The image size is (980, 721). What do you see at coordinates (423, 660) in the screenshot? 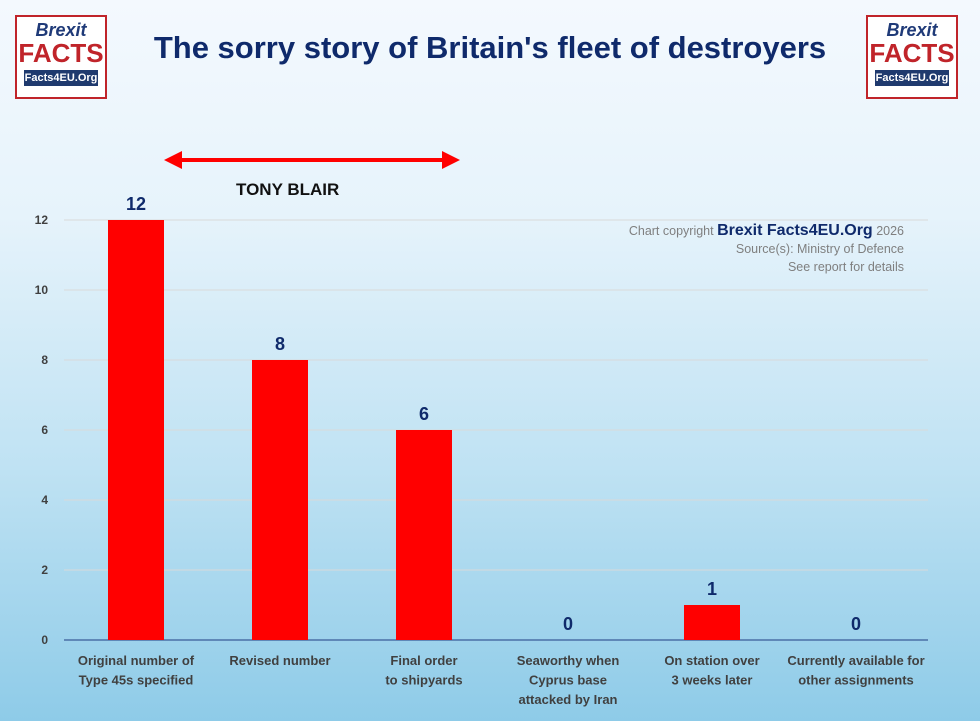
I see `x-tick-label: Final order` at bounding box center [423, 660].